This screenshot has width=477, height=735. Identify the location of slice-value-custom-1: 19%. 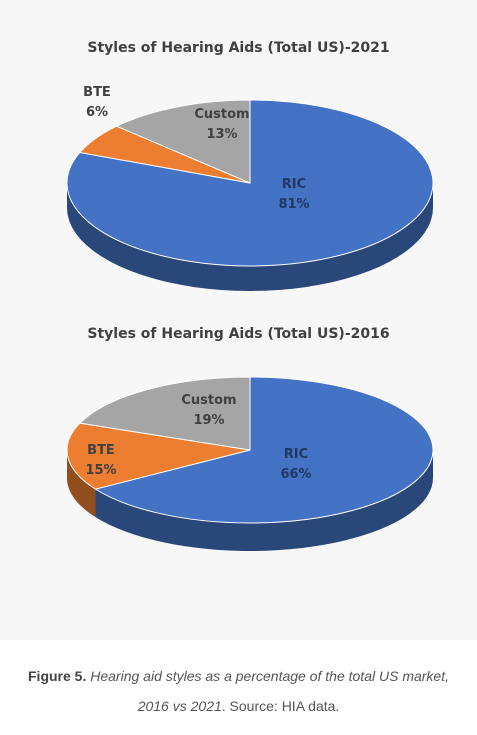
(208, 420).